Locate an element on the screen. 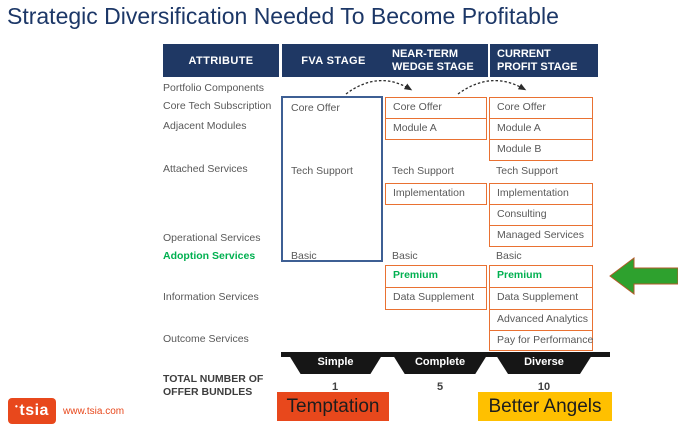 This screenshot has height=431, width=678. column-header-fva-stage-label: FVA STAGE is located at coordinates (333, 60).